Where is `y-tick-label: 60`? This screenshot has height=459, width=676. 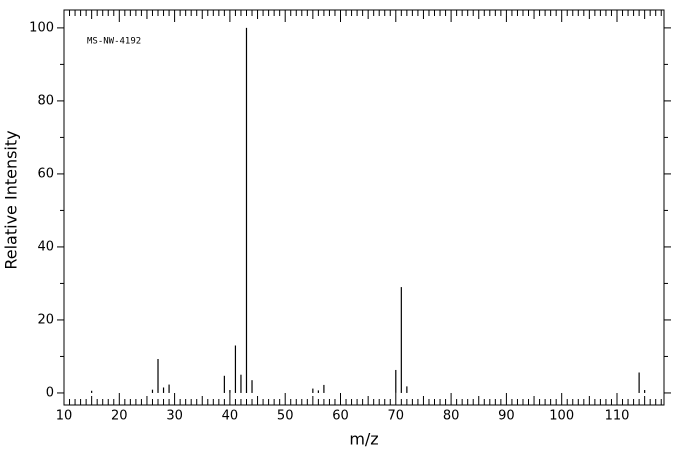 y-tick-label: 60 is located at coordinates (45, 173).